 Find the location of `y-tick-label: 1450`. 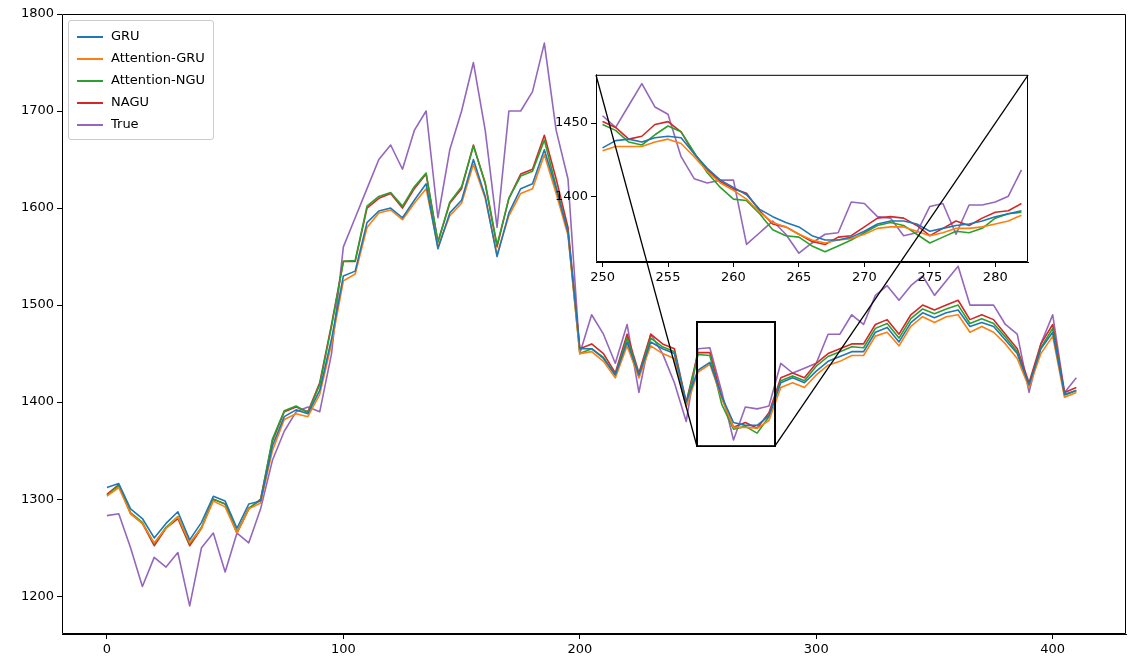

y-tick-label: 1450 is located at coordinates (571, 122).